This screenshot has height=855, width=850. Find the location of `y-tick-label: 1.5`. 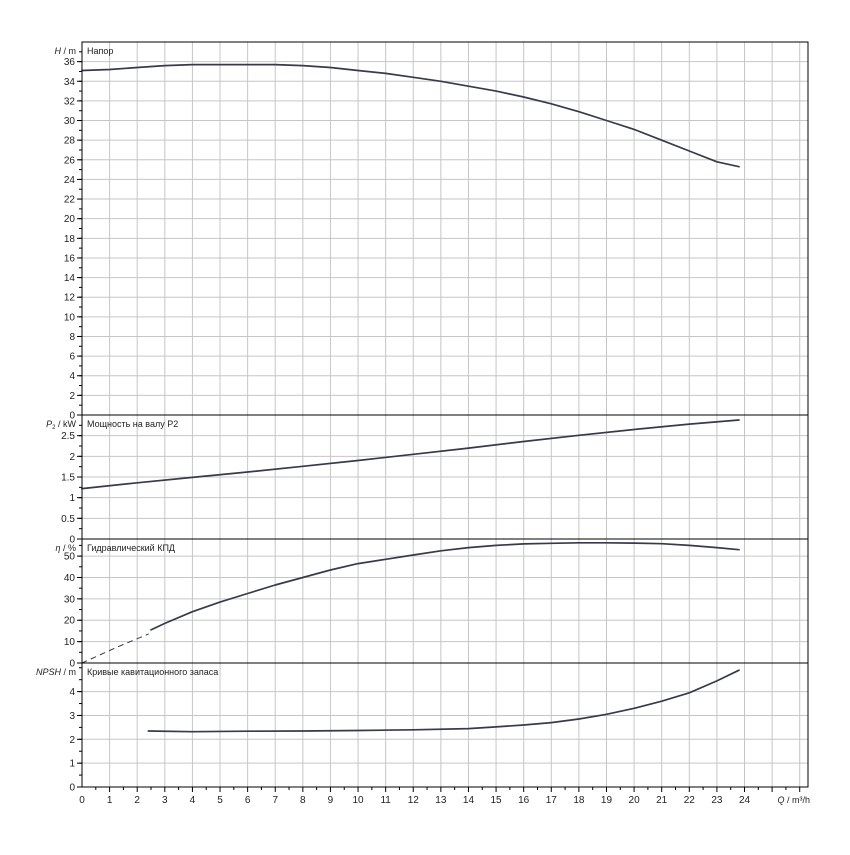

y-tick-label: 1.5 is located at coordinates (68, 478).